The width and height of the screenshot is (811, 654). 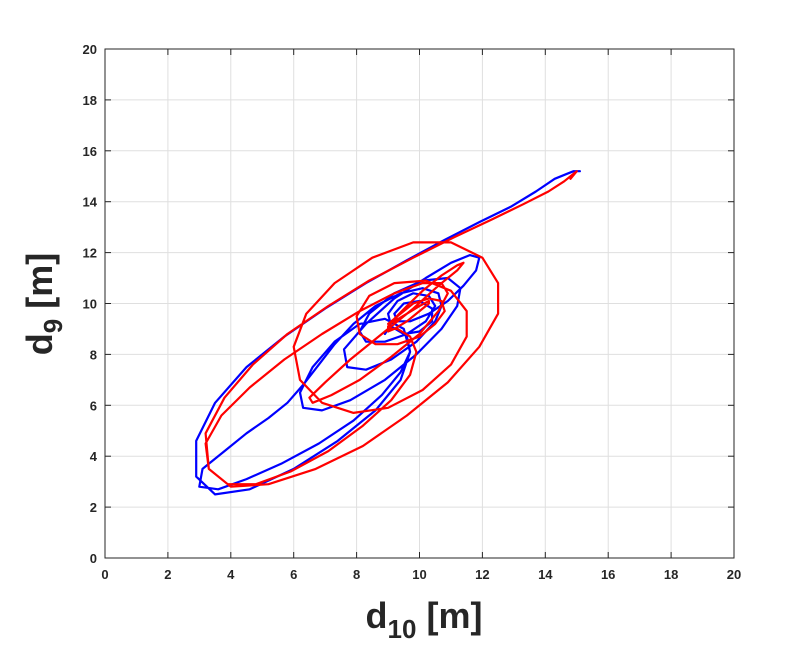 What do you see at coordinates (94, 456) in the screenshot?
I see `y-tick-label: 4` at bounding box center [94, 456].